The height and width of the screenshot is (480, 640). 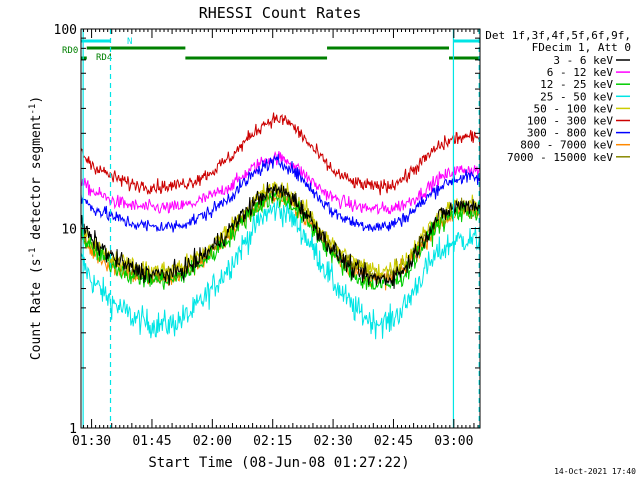 I want to click on chart-title: RHESSI Count Rates, so click(x=280, y=13).